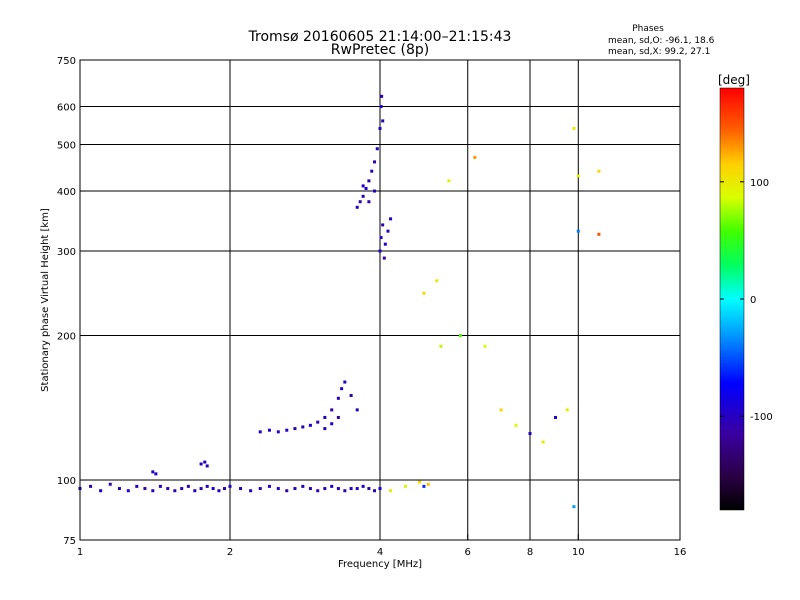 Image resolution: width=800 pixels, height=600 pixels. What do you see at coordinates (661, 41) in the screenshot?
I see `phases-line-o: mean, sd,O: -96.1, 18.6` at bounding box center [661, 41].